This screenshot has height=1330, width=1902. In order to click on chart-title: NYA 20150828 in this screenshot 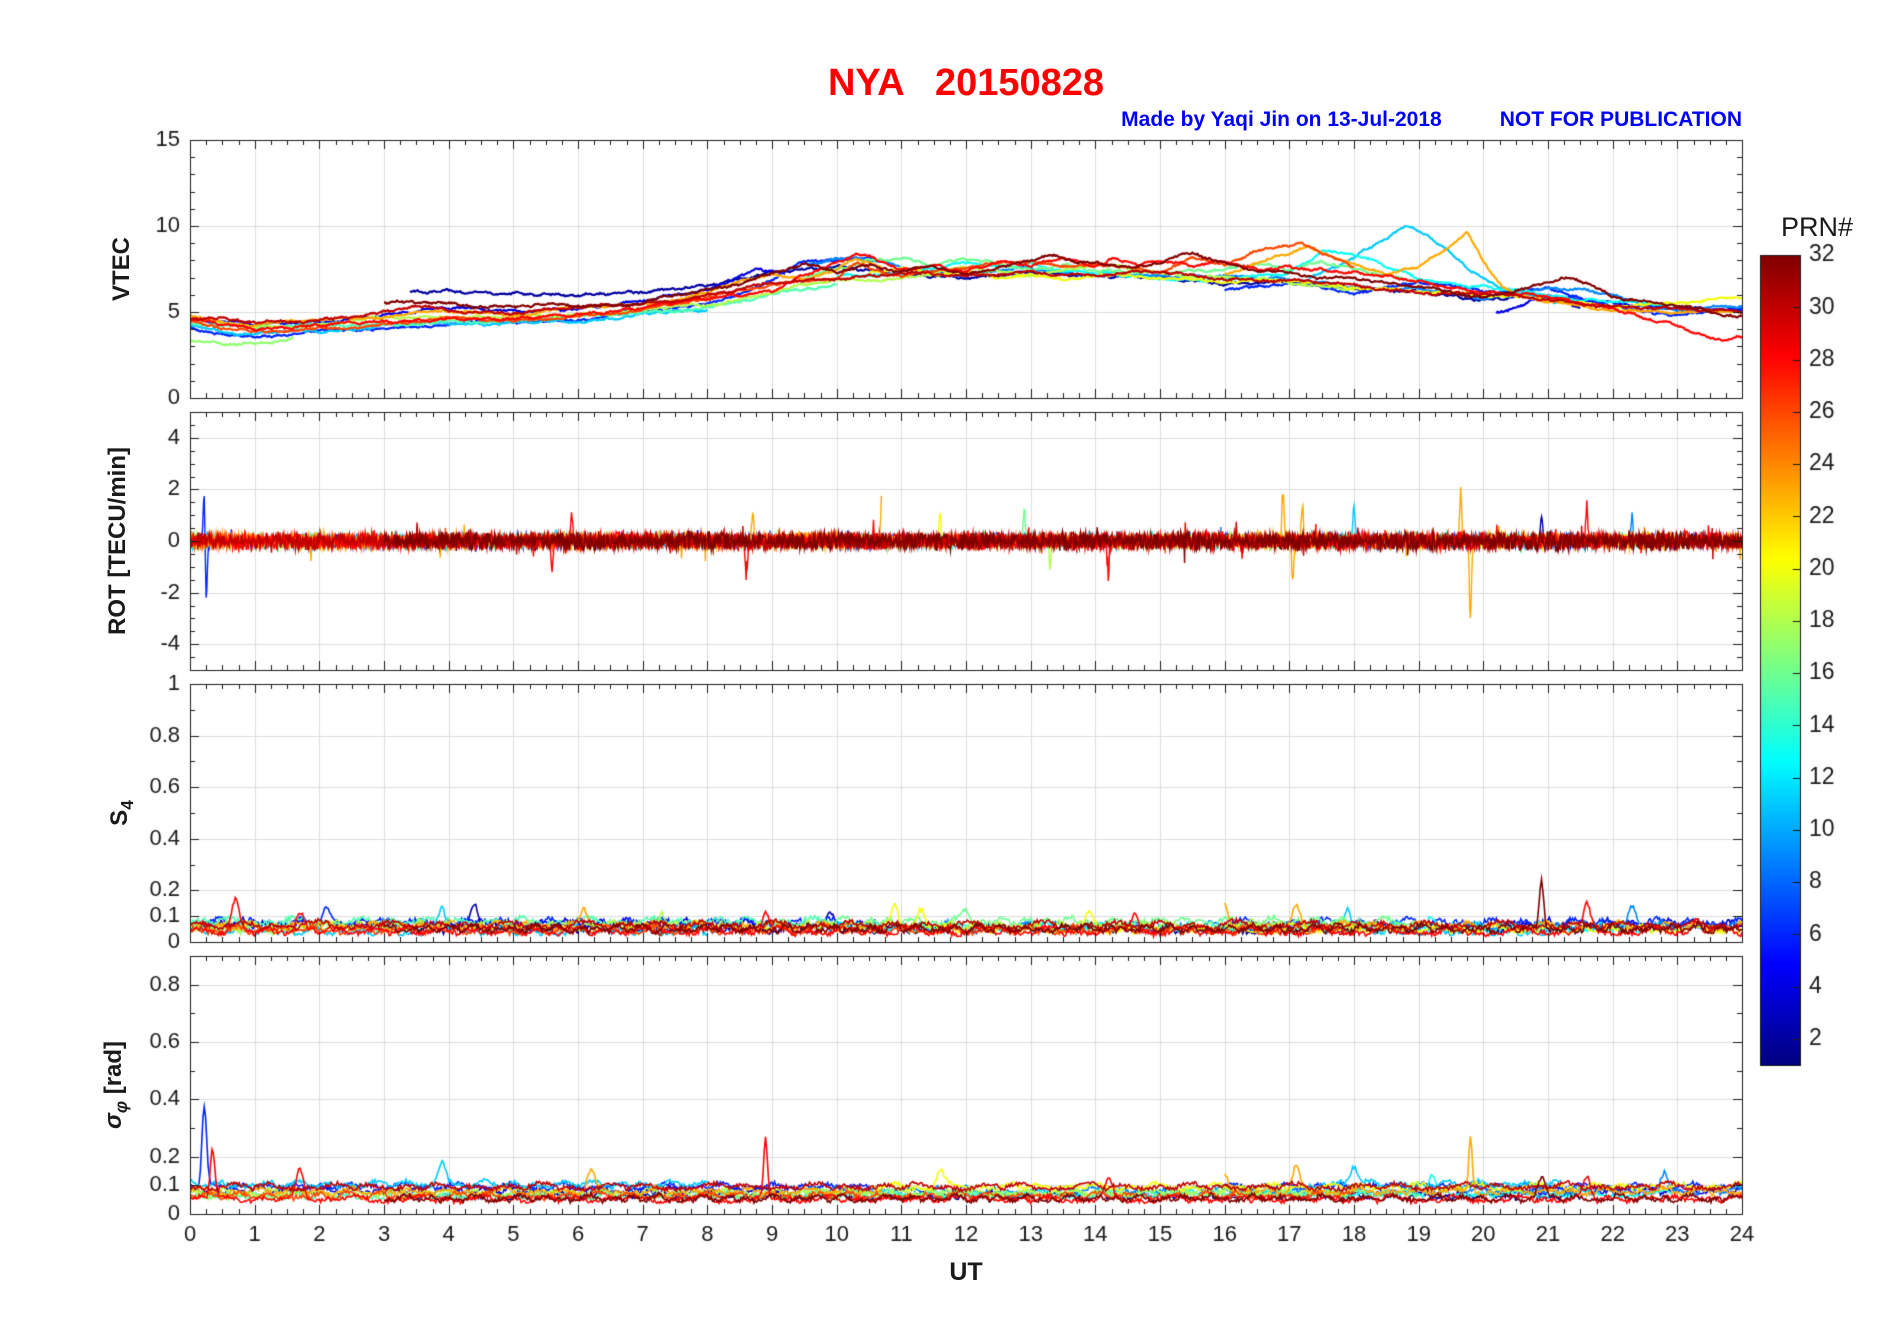, I will do `click(966, 83)`.